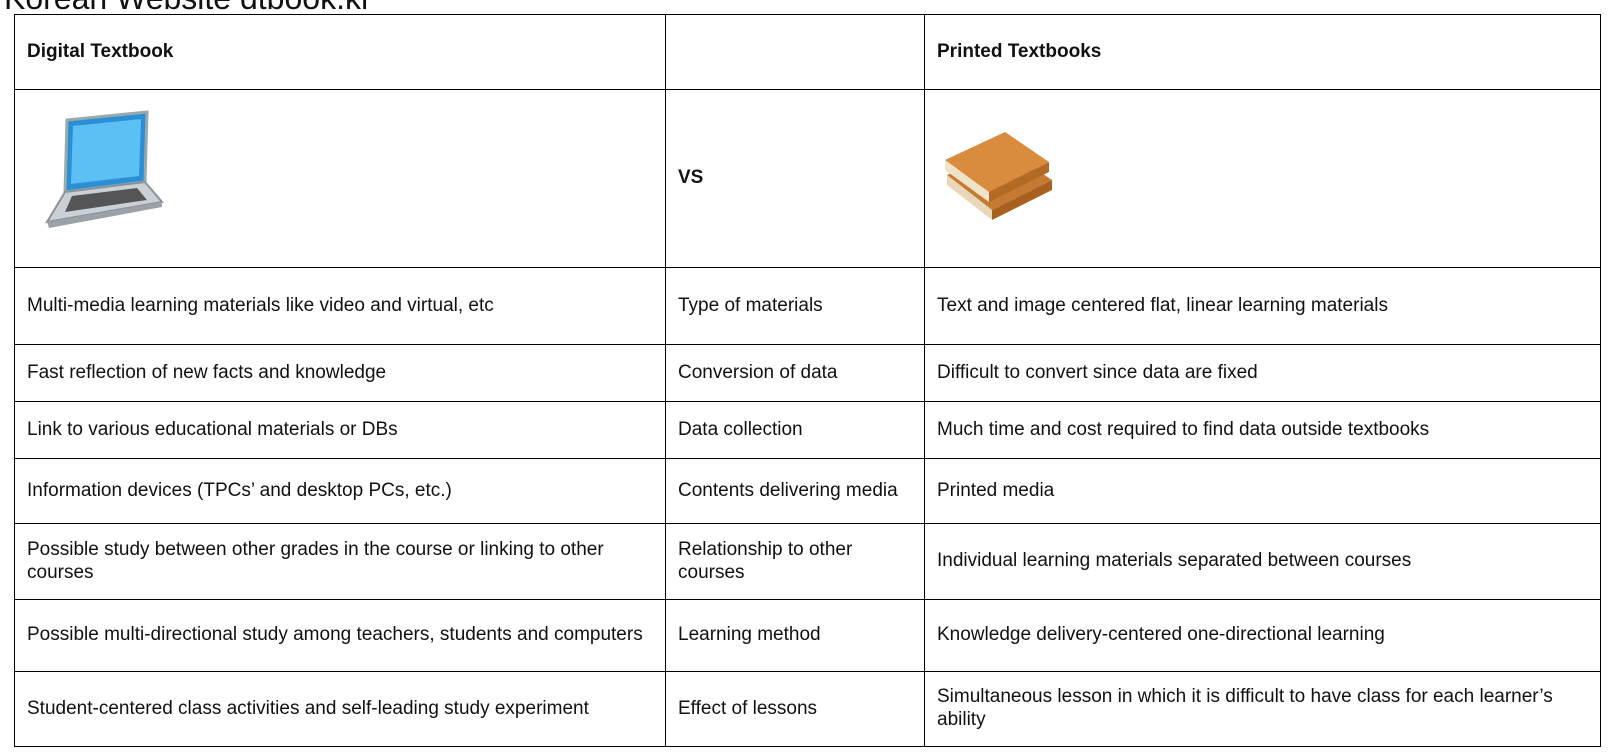 This screenshot has height=755, width=1610. Describe the element at coordinates (795, 306) in the screenshot. I see `table-cell: Type of materials` at that location.